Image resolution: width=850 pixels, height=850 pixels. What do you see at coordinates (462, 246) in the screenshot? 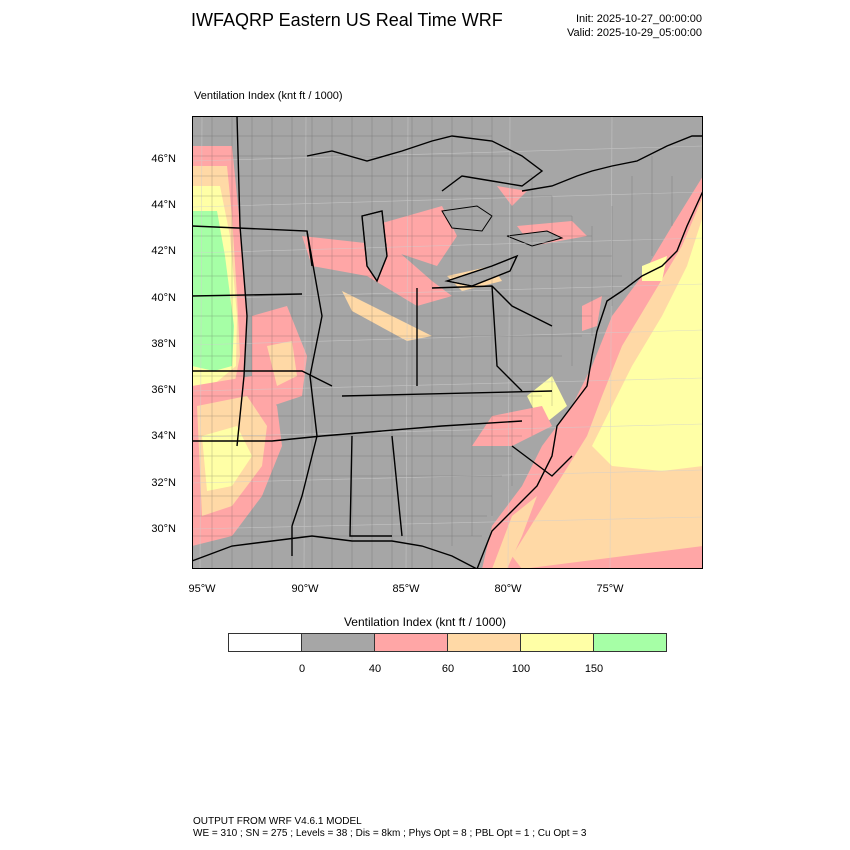
I see `water-bodies` at bounding box center [462, 246].